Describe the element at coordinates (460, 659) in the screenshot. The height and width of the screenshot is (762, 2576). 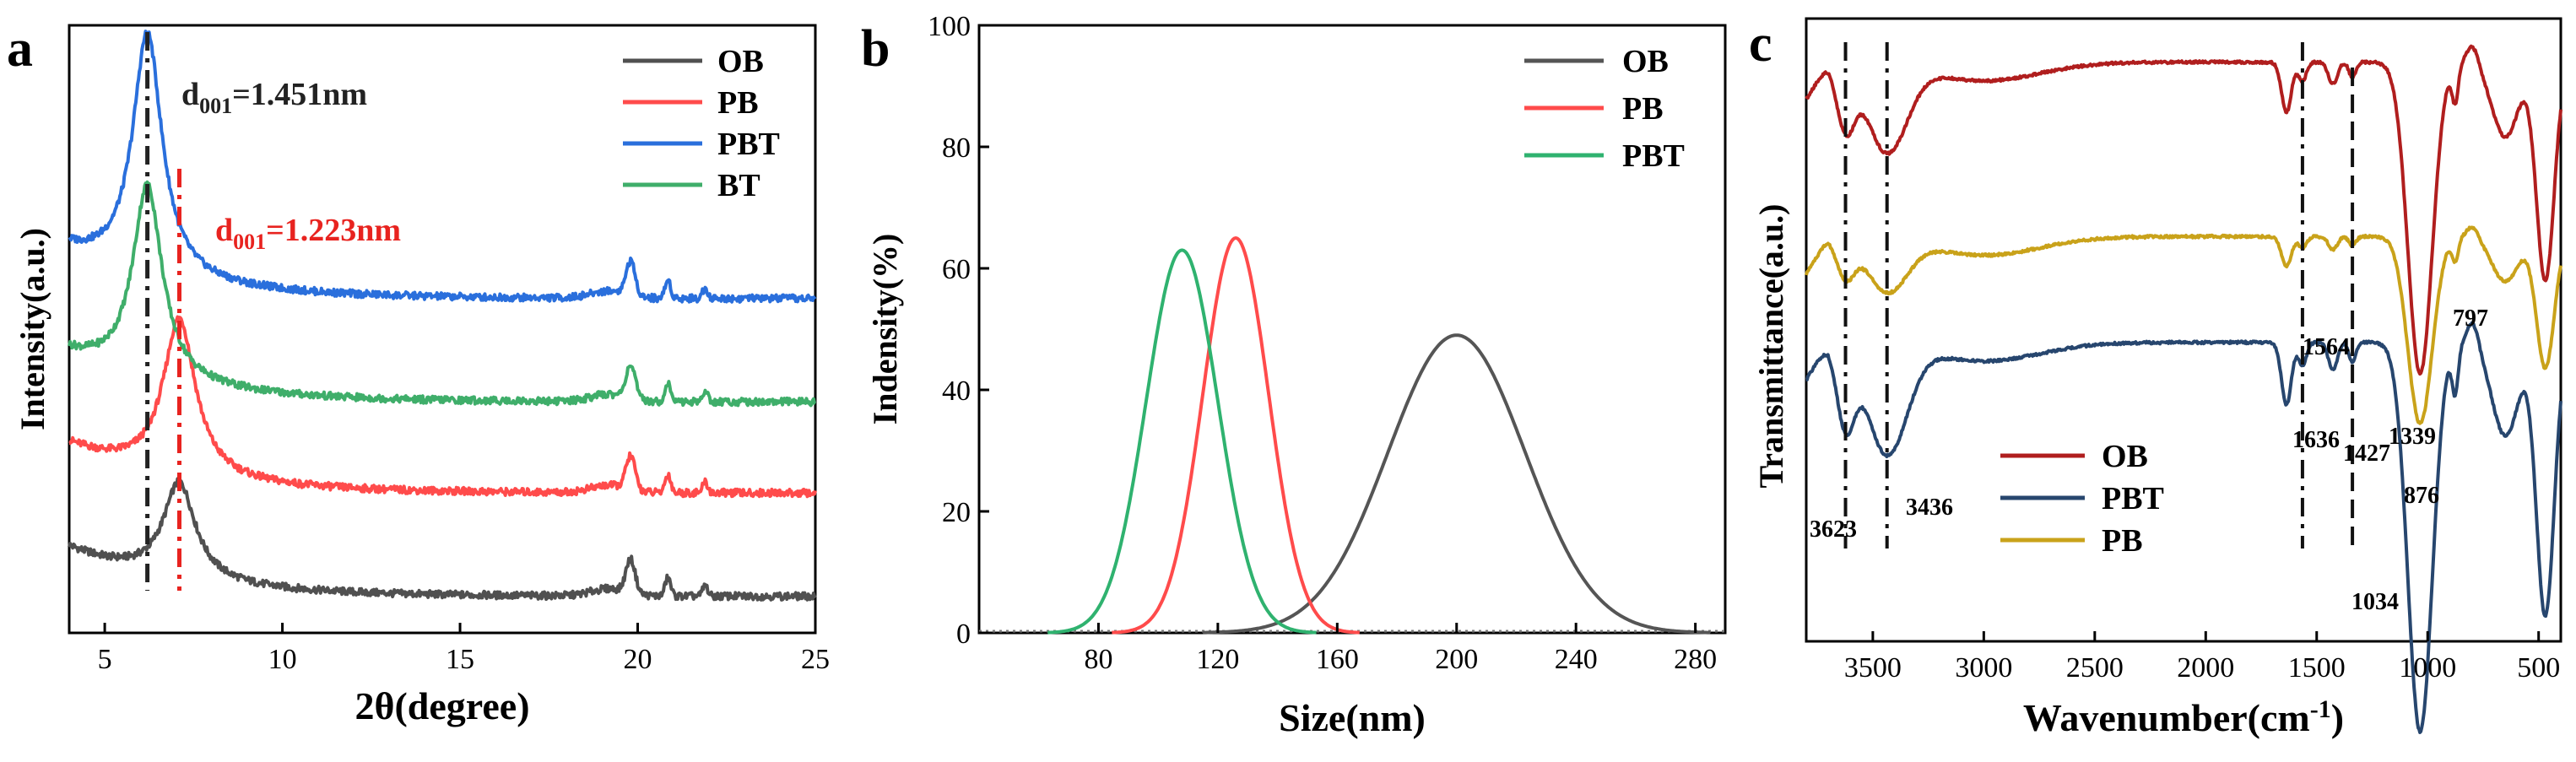
I see `xtick-label: 15` at that location.